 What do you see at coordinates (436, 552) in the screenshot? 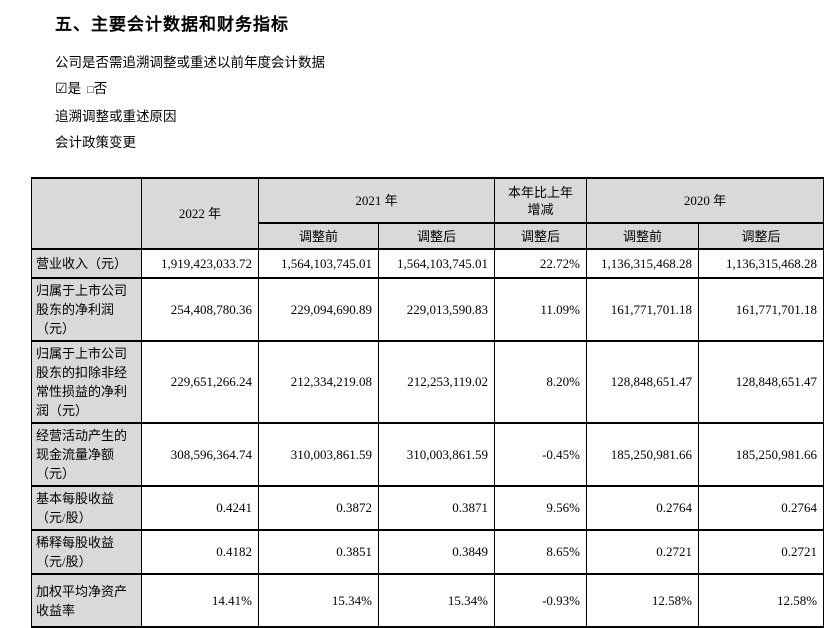
I see `value-cell: 0.3849` at bounding box center [436, 552].